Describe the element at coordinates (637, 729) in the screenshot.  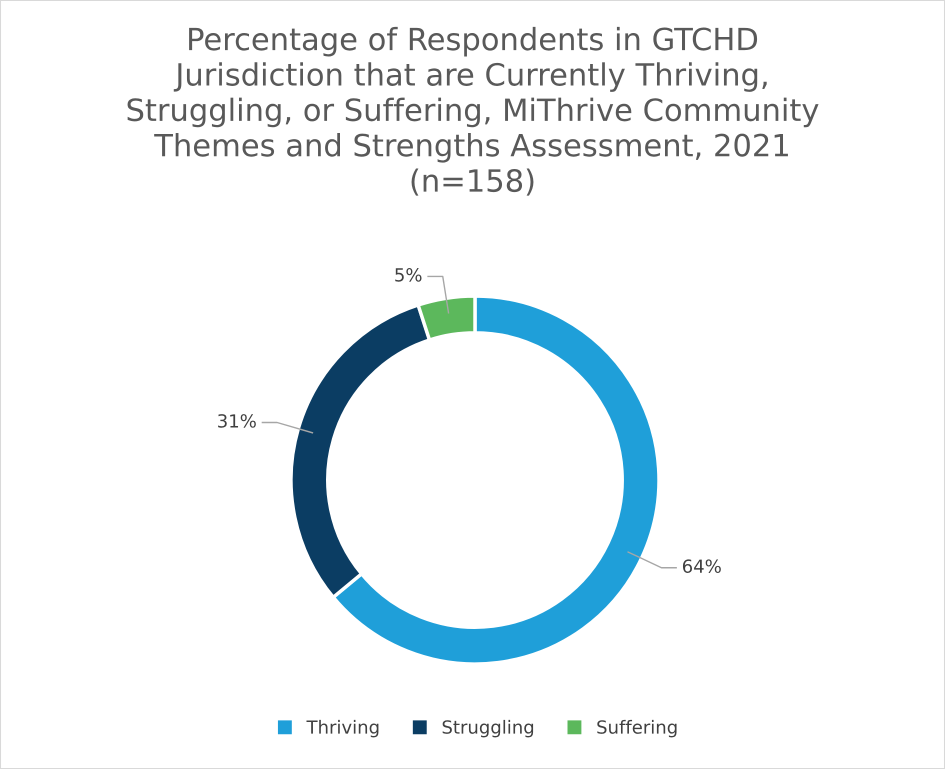
I see `legend-label: Suffering` at that location.